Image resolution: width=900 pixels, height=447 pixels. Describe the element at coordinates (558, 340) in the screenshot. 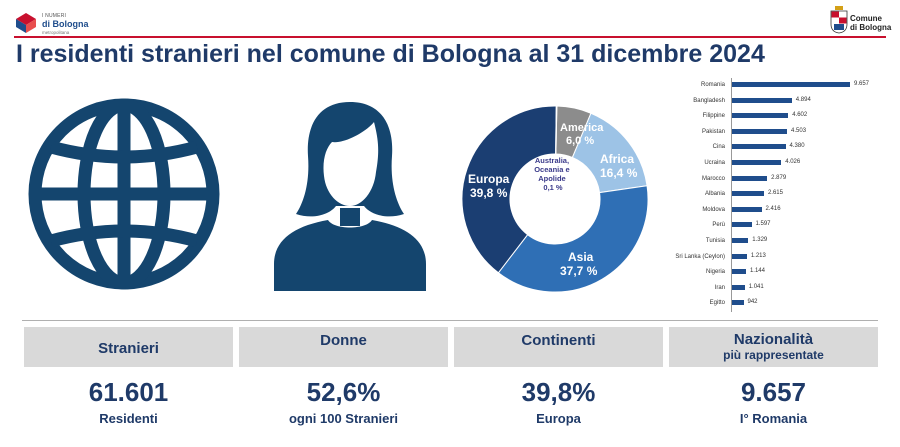

I see `kpi-heading-text: Continenti` at that location.